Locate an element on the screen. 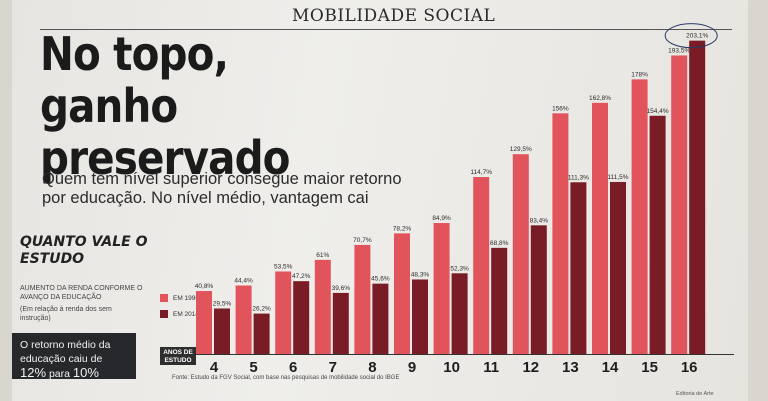  data-label-2014-8: 45,6% is located at coordinates (380, 279).